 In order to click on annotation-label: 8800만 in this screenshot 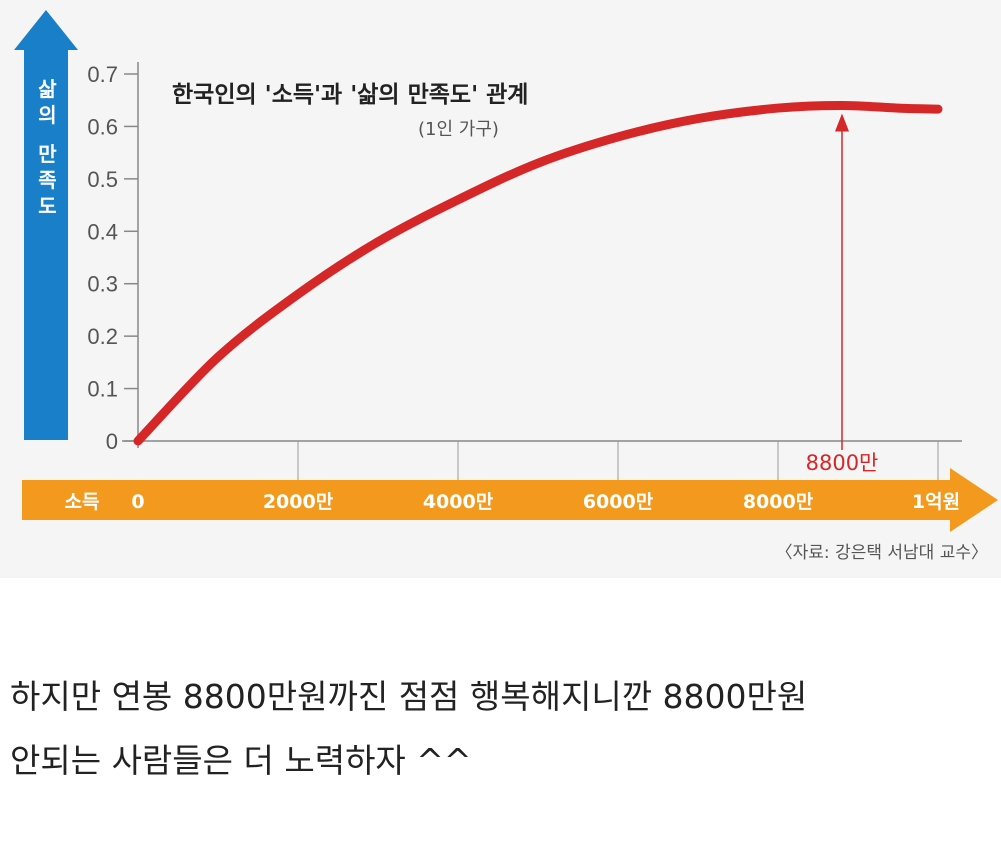, I will do `click(842, 463)`.